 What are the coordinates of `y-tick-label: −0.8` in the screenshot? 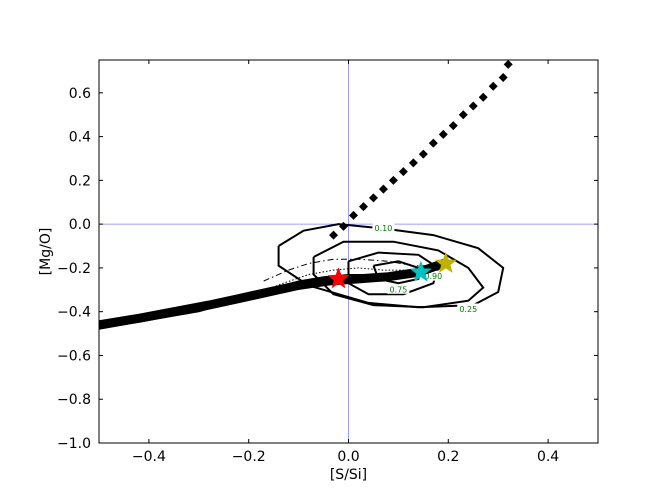 It's located at (74, 400).